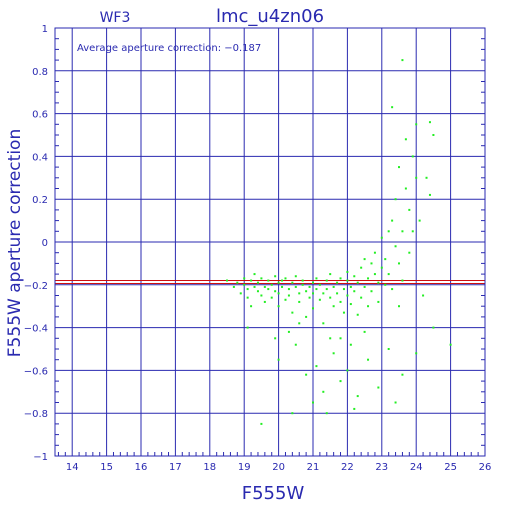 The height and width of the screenshot is (512, 512). Describe the element at coordinates (40, 200) in the screenshot. I see `y-tick-label: 0.2` at that location.